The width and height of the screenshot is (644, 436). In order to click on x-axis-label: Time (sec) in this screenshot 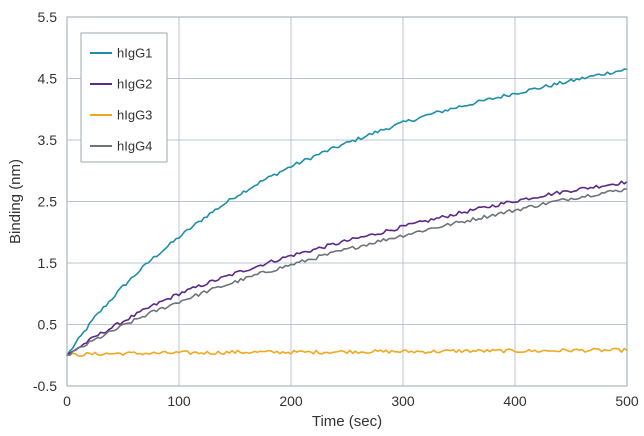, I will do `click(347, 421)`.